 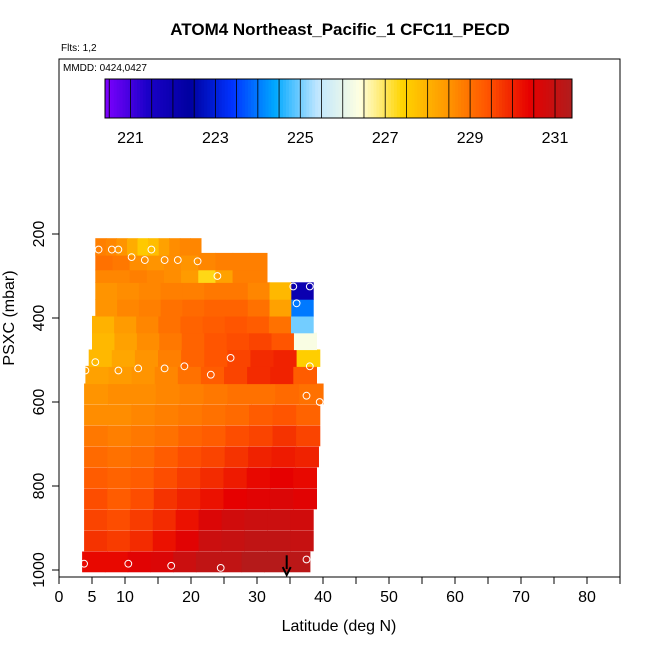 I want to click on colorbar, so click(x=338, y=98).